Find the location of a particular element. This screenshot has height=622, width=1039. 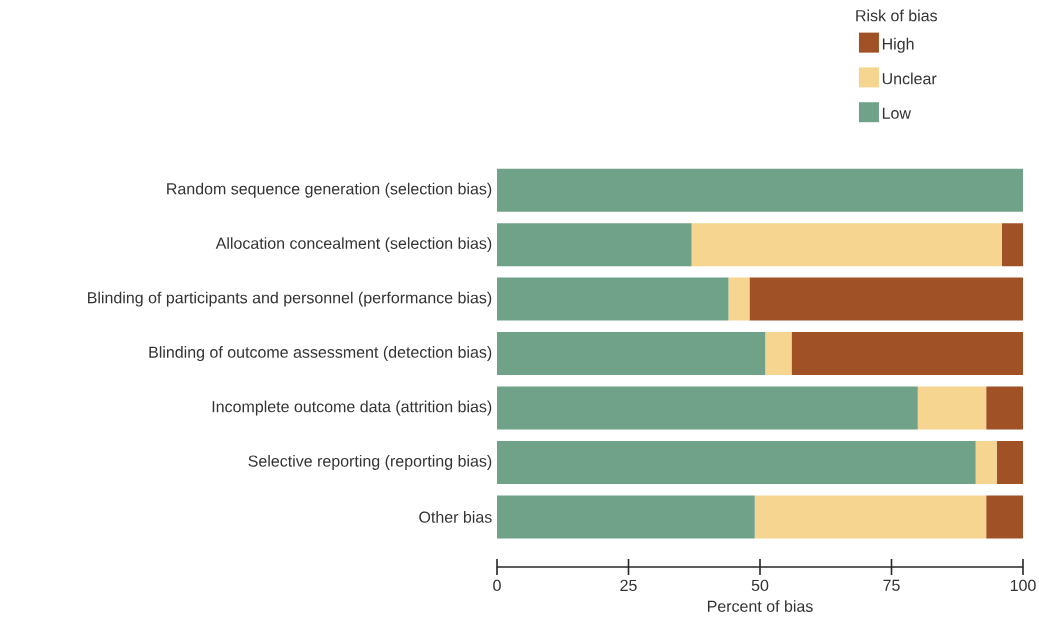

y-tick-label: Blinding of outcome assessment (detection bias) is located at coordinates (320, 354).